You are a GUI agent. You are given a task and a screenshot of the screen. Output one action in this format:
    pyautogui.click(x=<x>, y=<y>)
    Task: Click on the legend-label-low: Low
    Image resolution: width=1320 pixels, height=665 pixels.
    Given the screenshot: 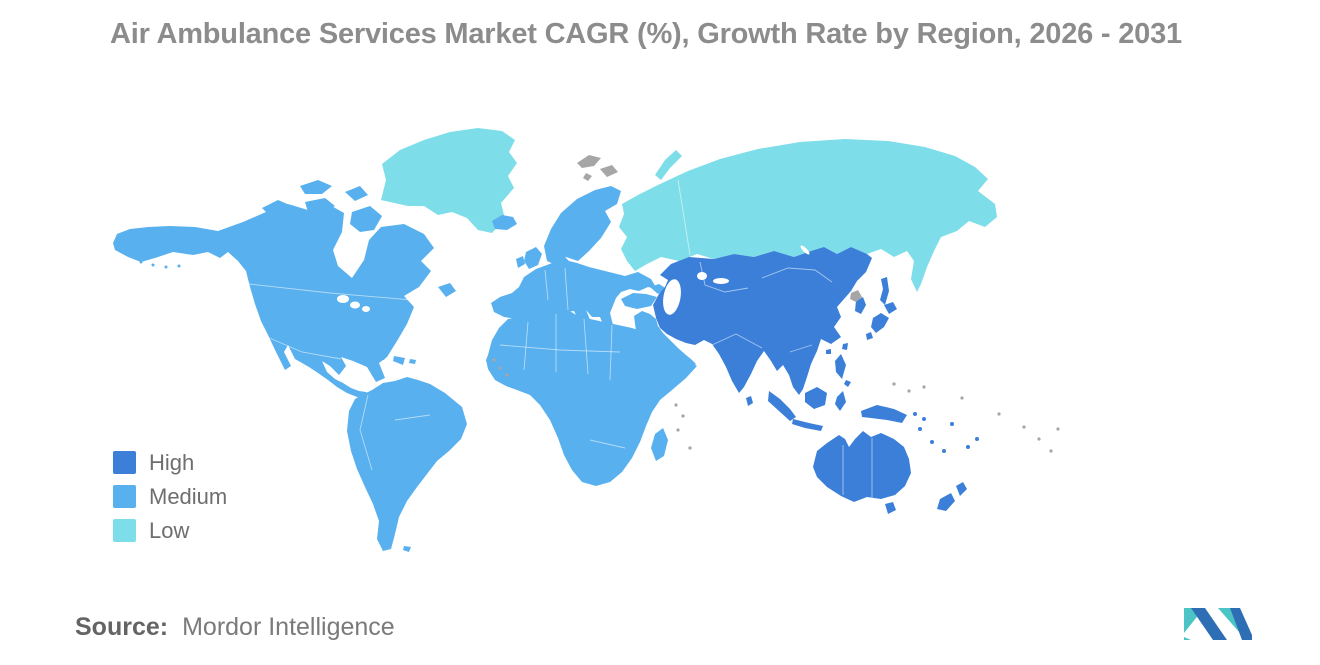 What is the action you would take?
    pyautogui.click(x=169, y=530)
    